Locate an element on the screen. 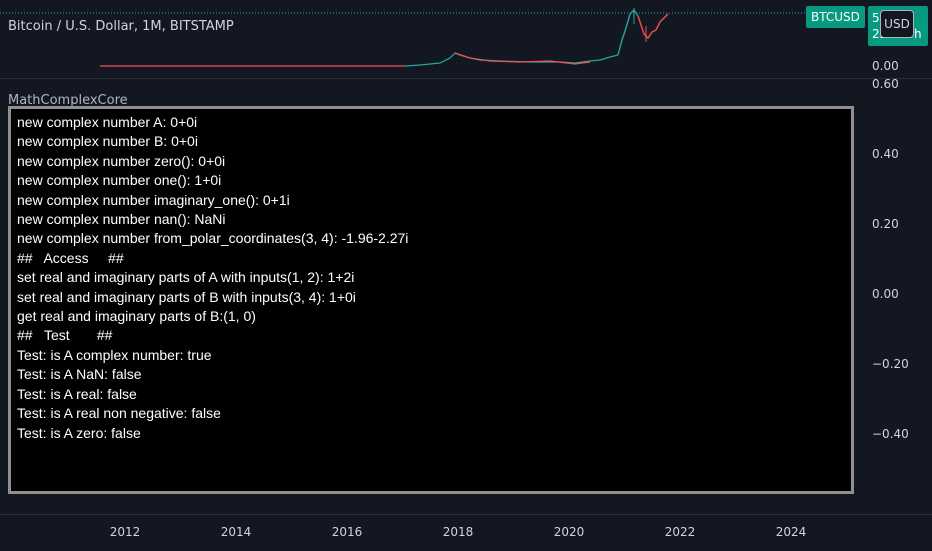 This screenshot has width=932, height=551. y-tick: 0.40 is located at coordinates (885, 154).